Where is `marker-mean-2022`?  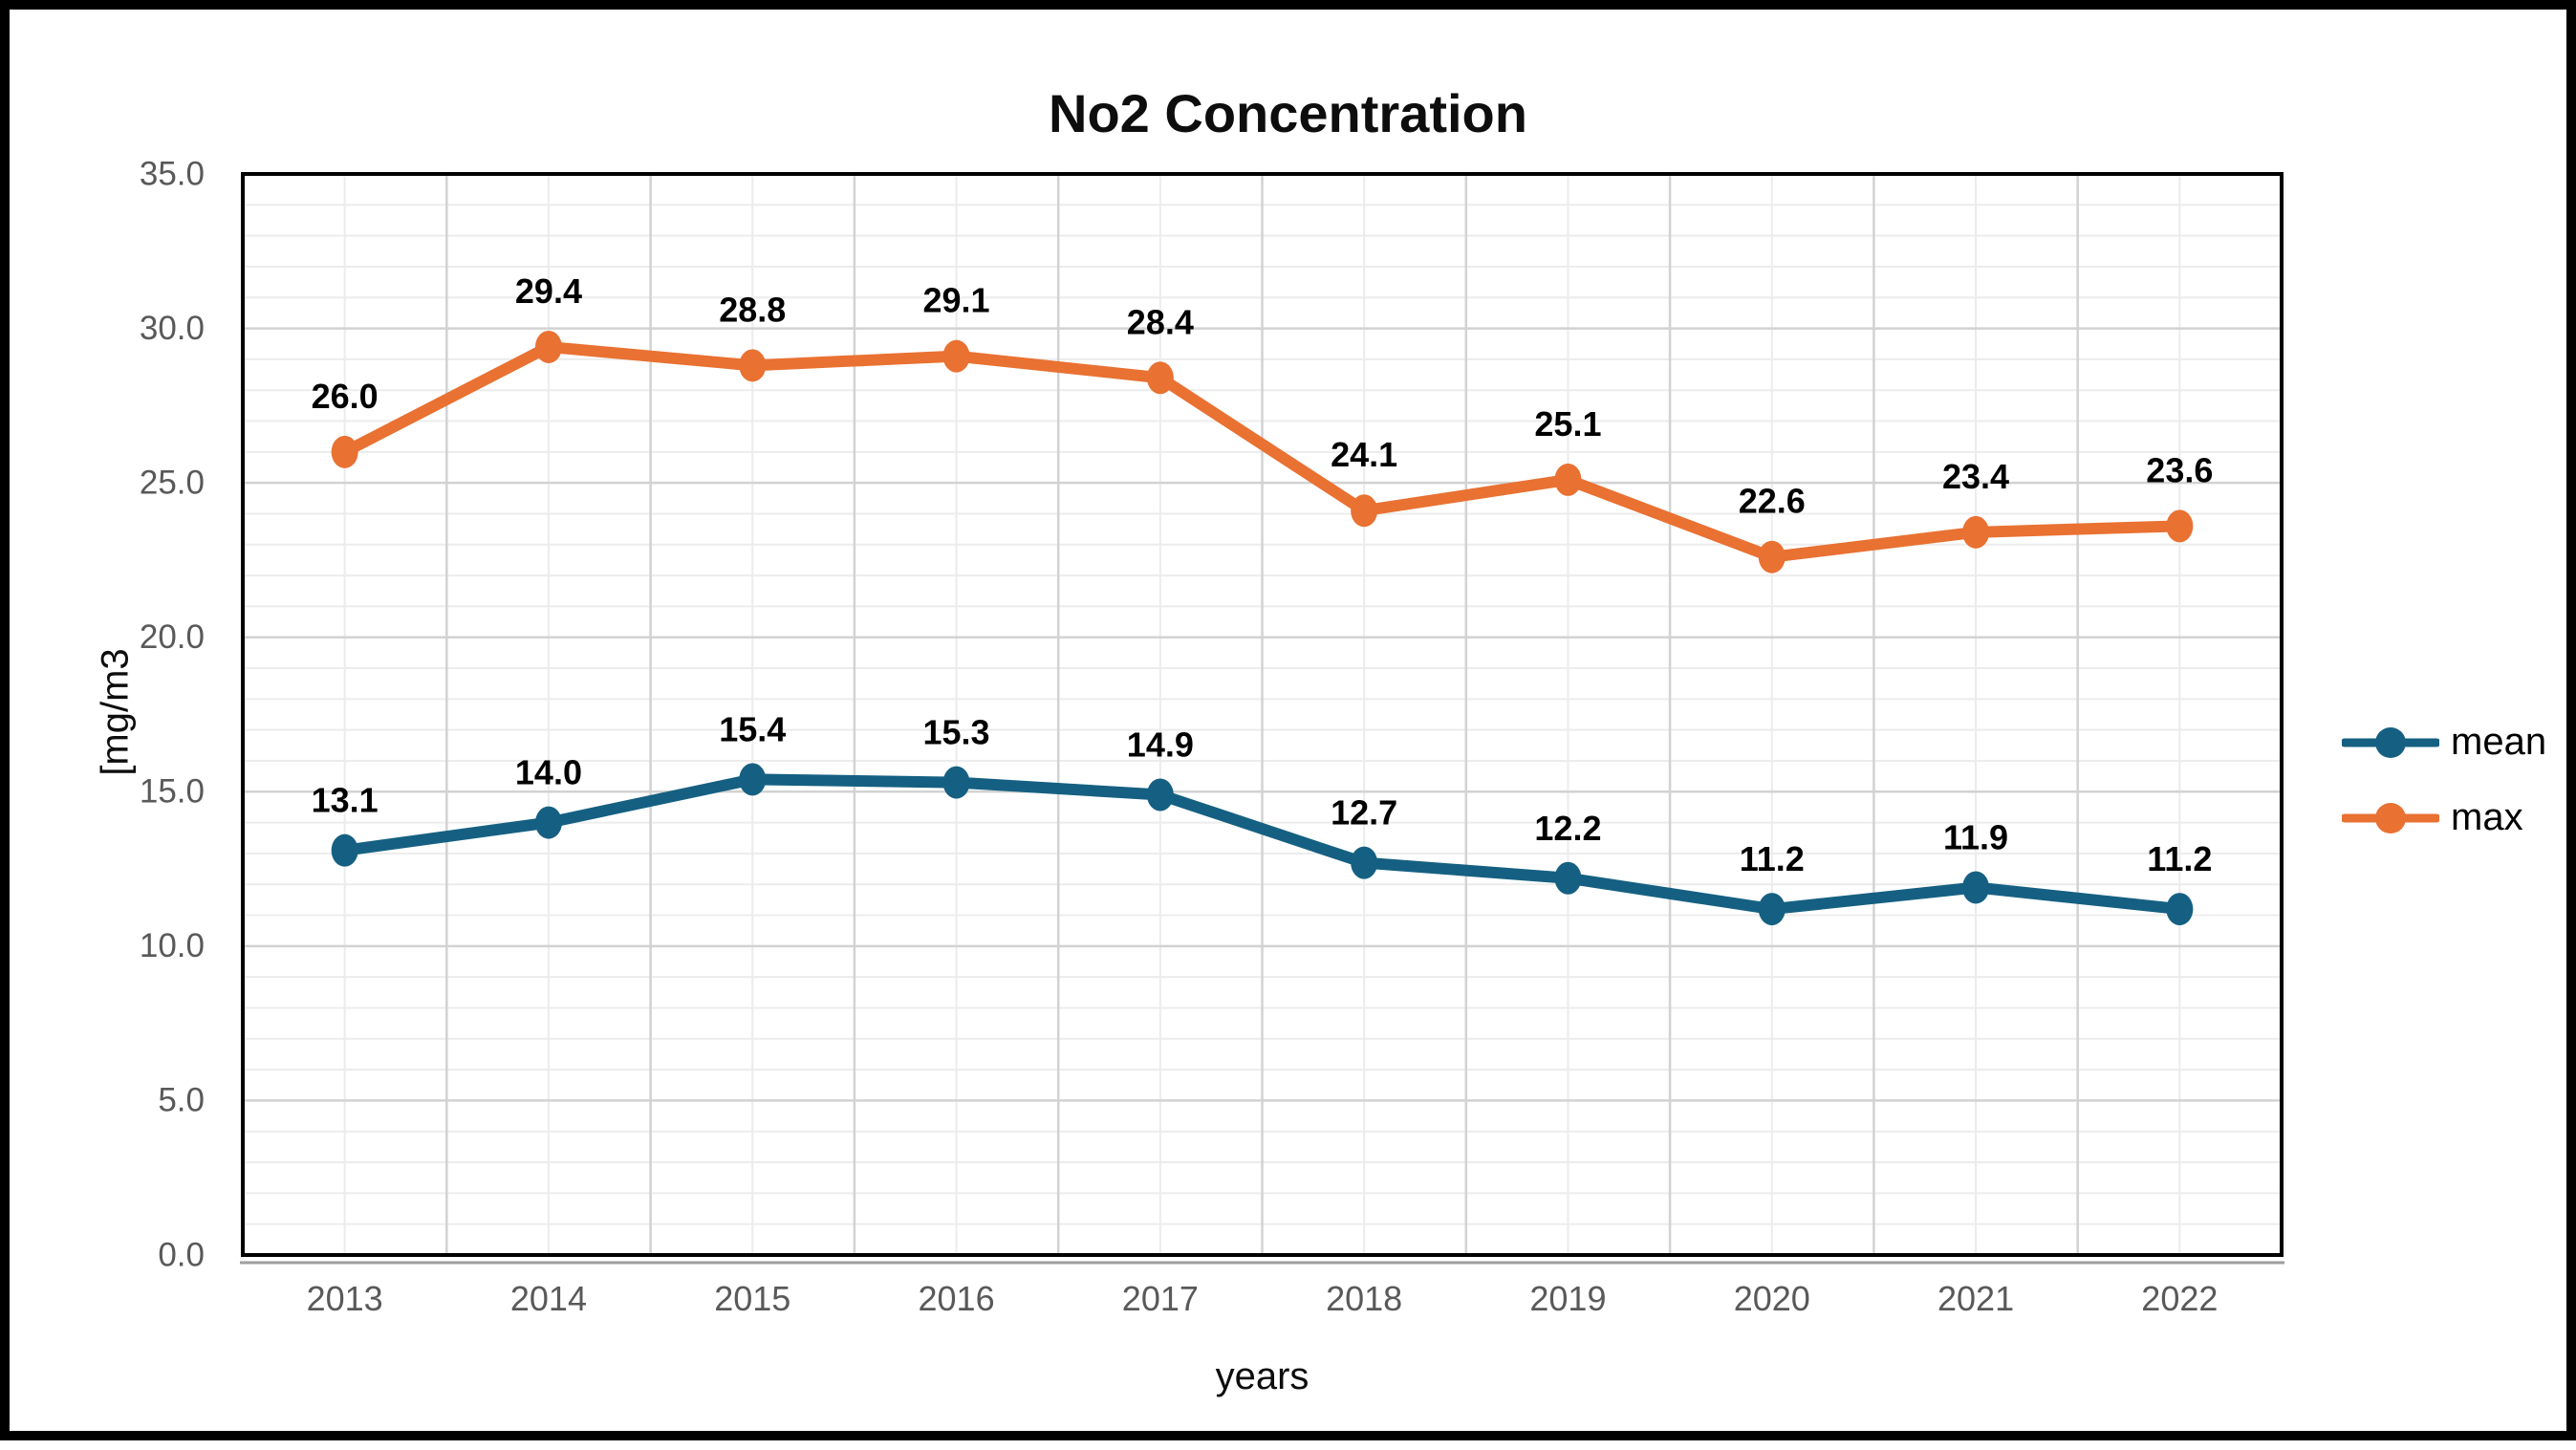
marker-mean-2022 is located at coordinates (2180, 909).